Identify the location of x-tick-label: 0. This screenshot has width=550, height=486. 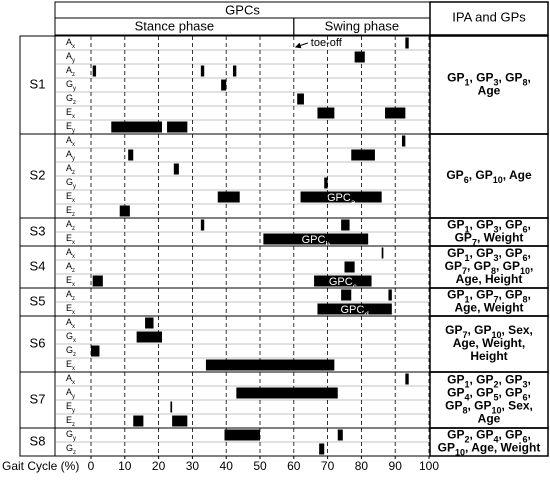
(91, 466).